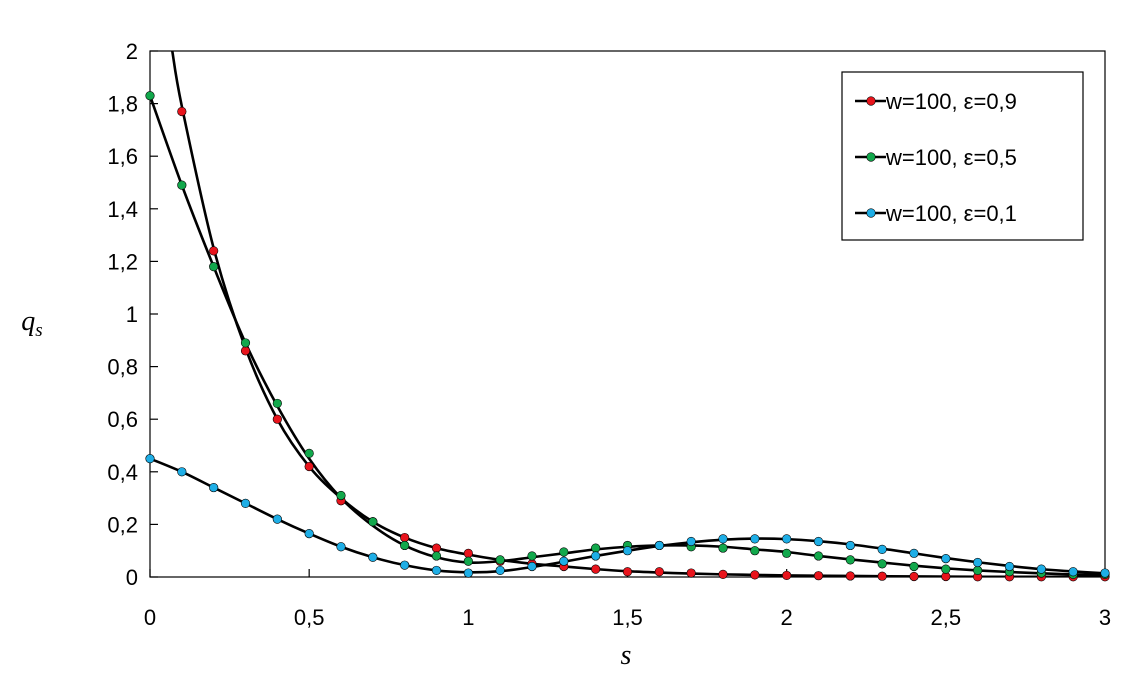 This screenshot has height=683, width=1134. I want to click on y-axis-label: qs, so click(31, 323).